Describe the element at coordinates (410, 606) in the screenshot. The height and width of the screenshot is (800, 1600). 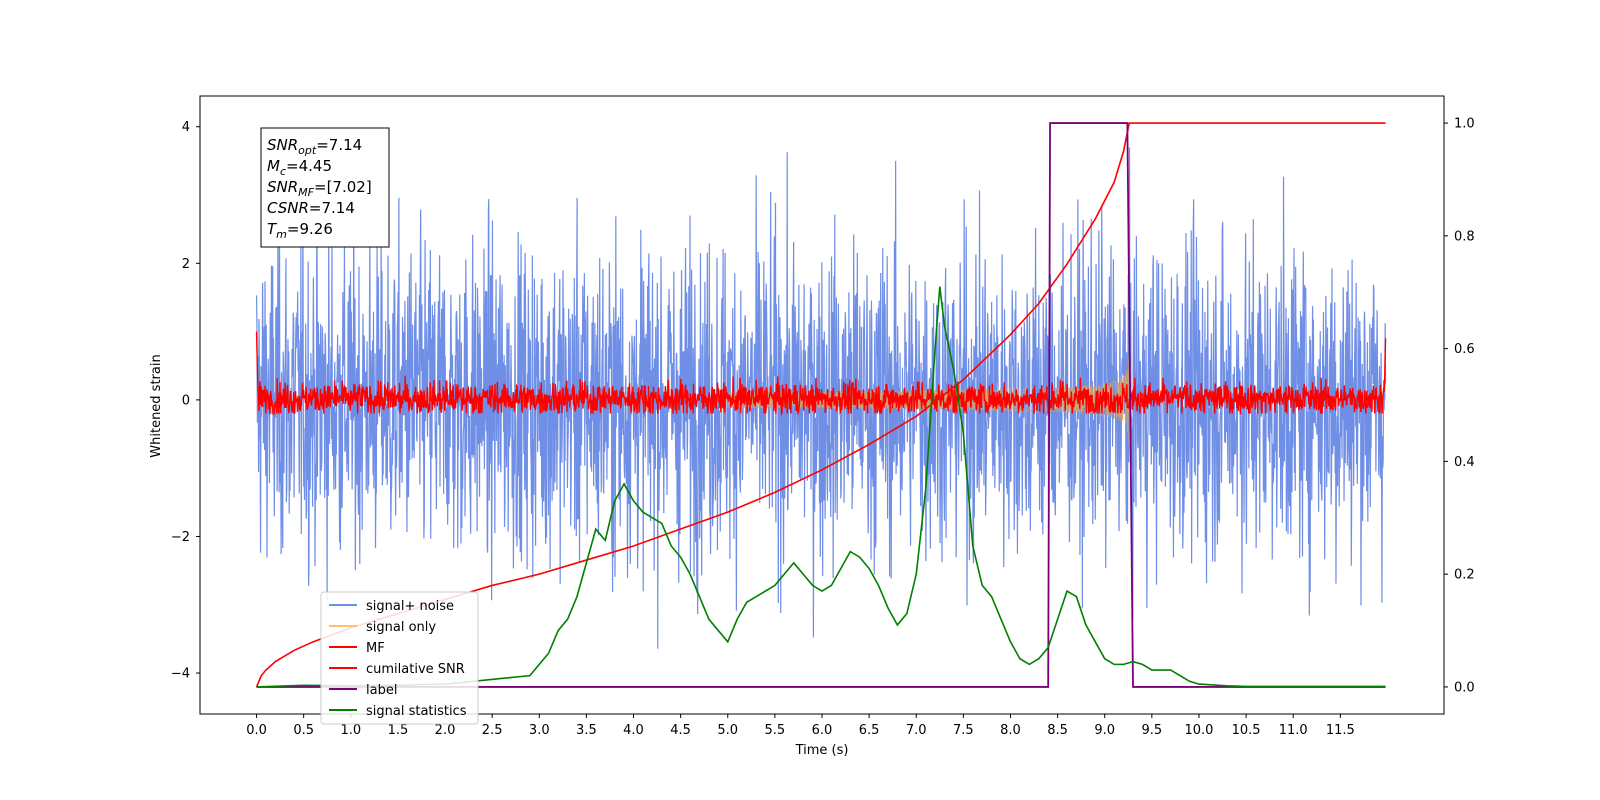
I see `legend-label: signal+ noise` at that location.